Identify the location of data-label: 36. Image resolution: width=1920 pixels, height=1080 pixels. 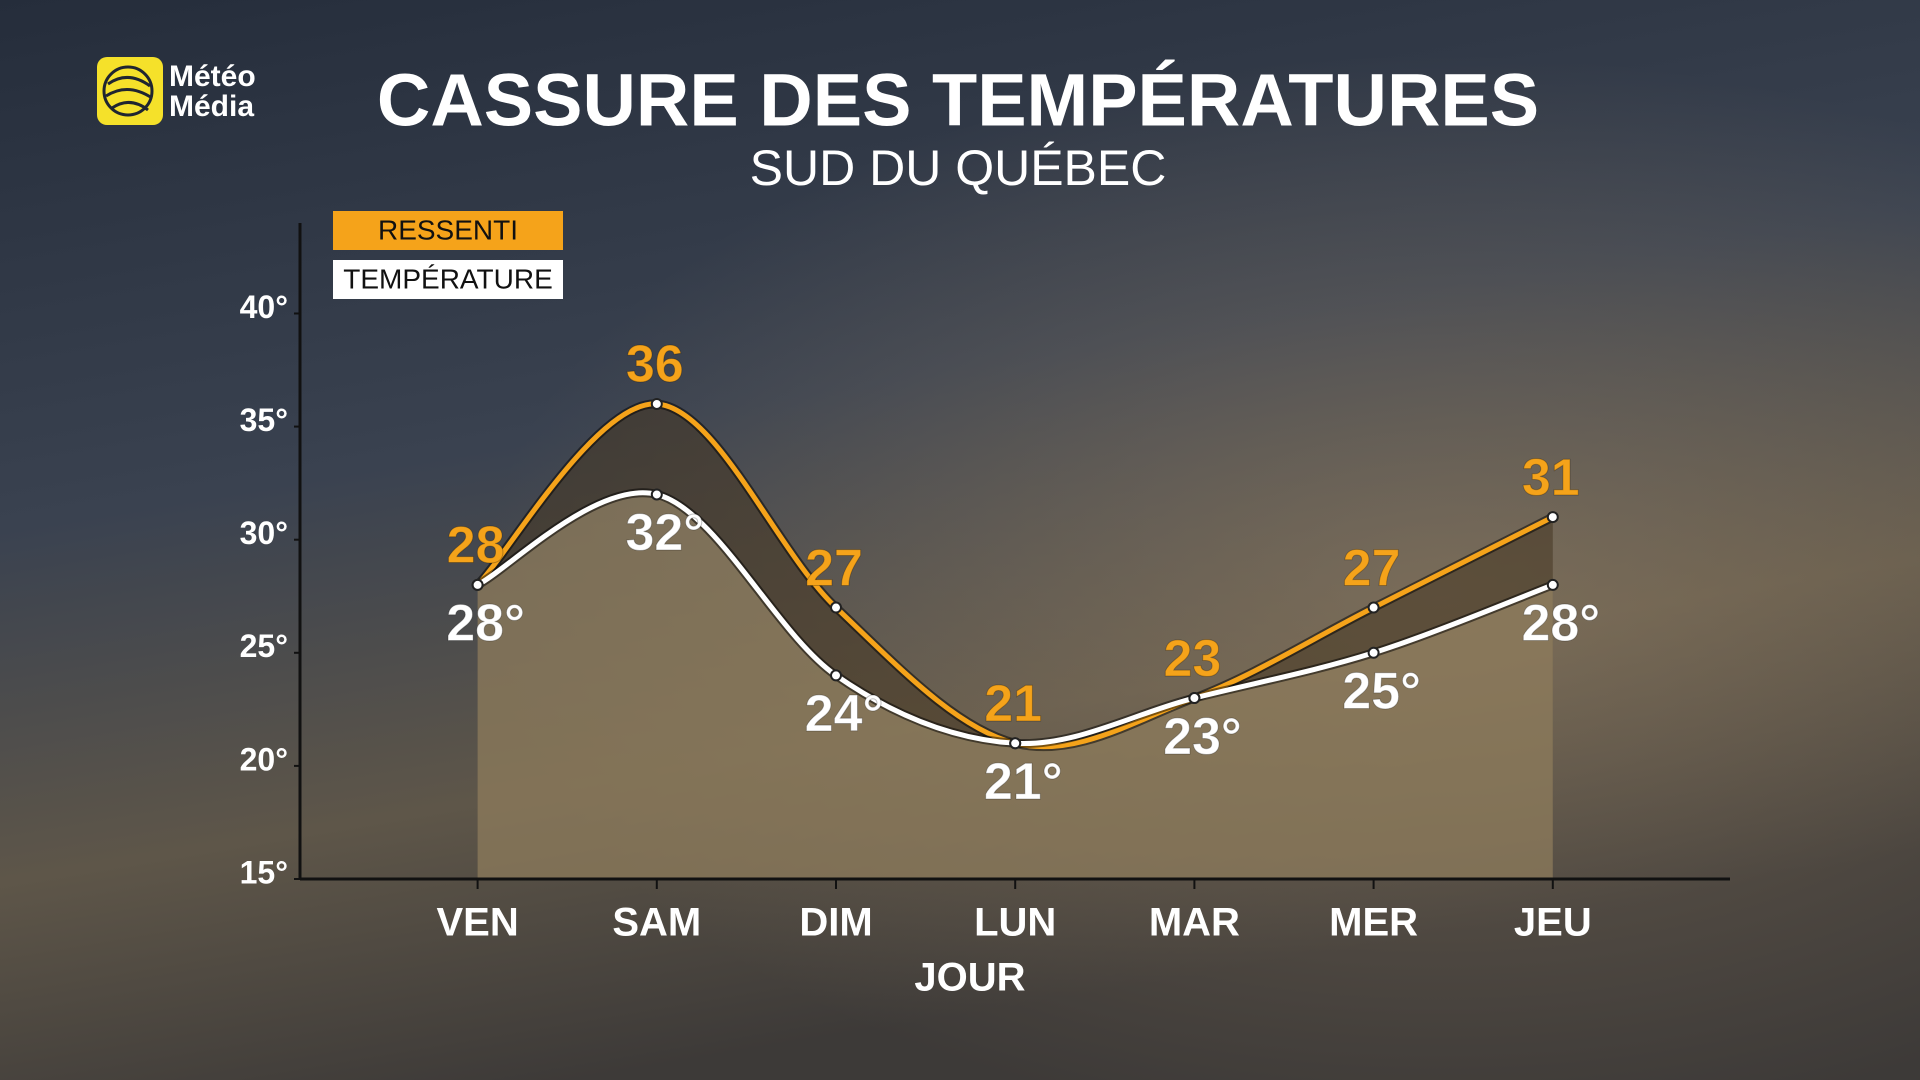
(655, 365).